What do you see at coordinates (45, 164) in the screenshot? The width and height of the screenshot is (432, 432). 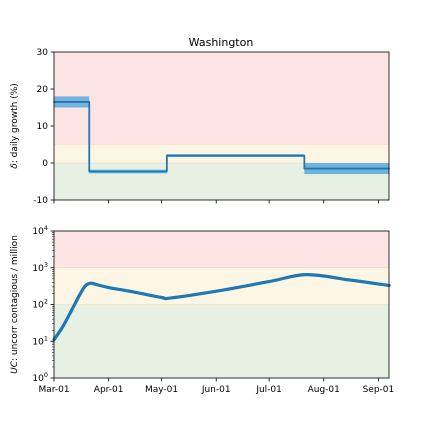 I see `y-tick-label-1: 0` at bounding box center [45, 164].